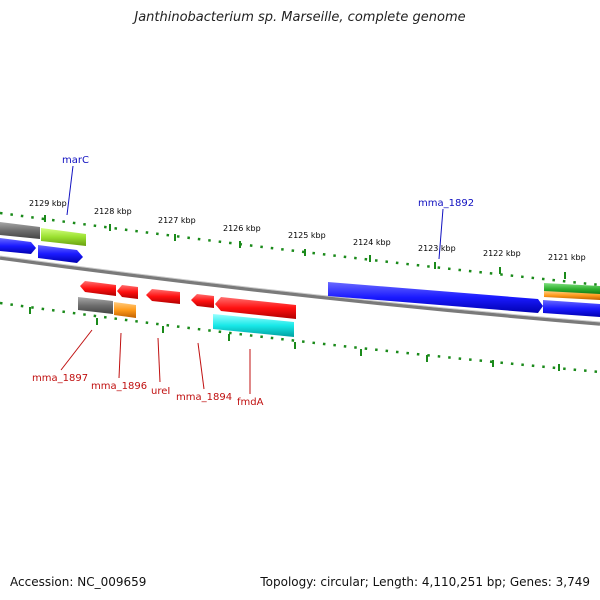 The height and width of the screenshot is (600, 600). What do you see at coordinates (300, 291) in the screenshot?
I see `genome-backbone` at bounding box center [300, 291].